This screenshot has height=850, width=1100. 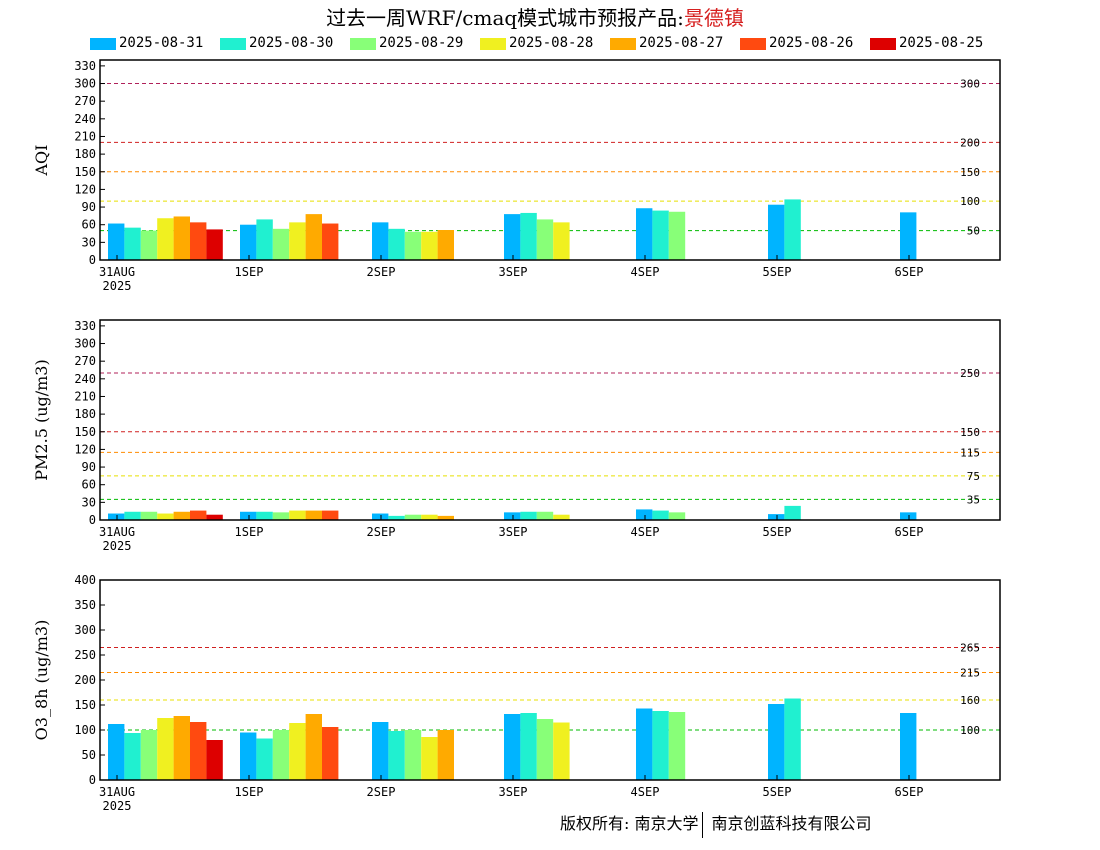 I want to click on y-tick-label: 50, so click(x=89, y=755).